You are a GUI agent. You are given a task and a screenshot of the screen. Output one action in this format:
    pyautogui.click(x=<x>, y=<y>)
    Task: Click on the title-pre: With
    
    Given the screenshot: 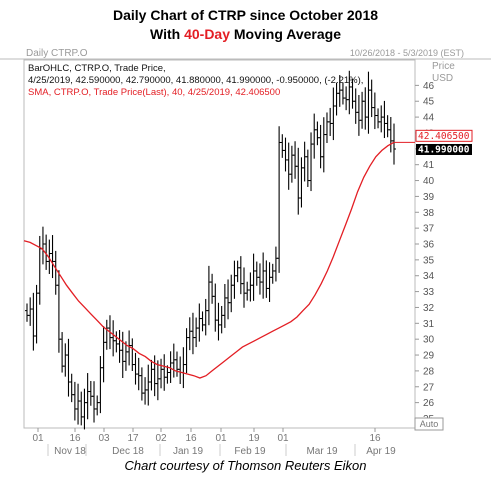 What is the action you would take?
    pyautogui.click(x=167, y=34)
    